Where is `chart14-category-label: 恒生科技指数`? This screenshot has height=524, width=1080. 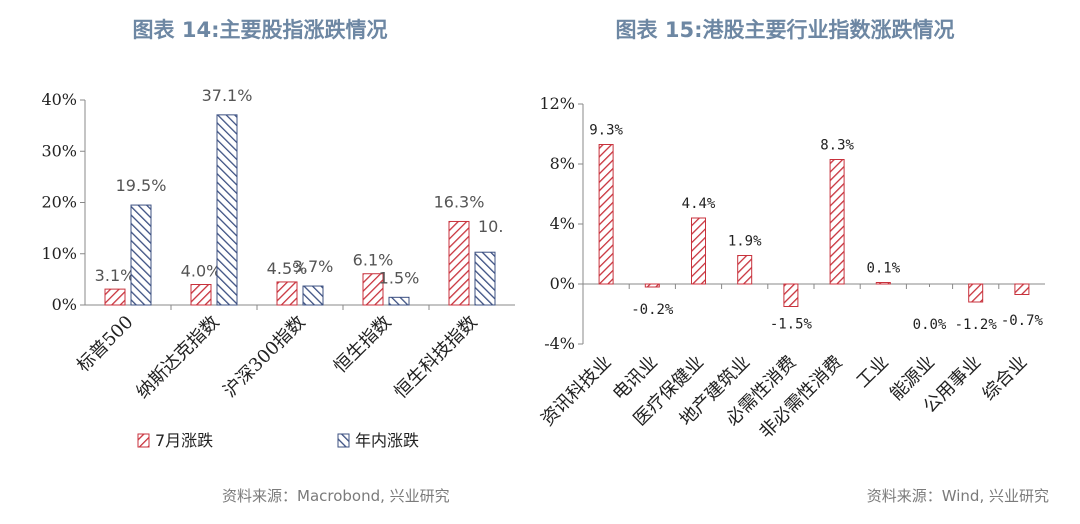 chart14-category-label: 恒生科技指数 is located at coordinates (435, 357).